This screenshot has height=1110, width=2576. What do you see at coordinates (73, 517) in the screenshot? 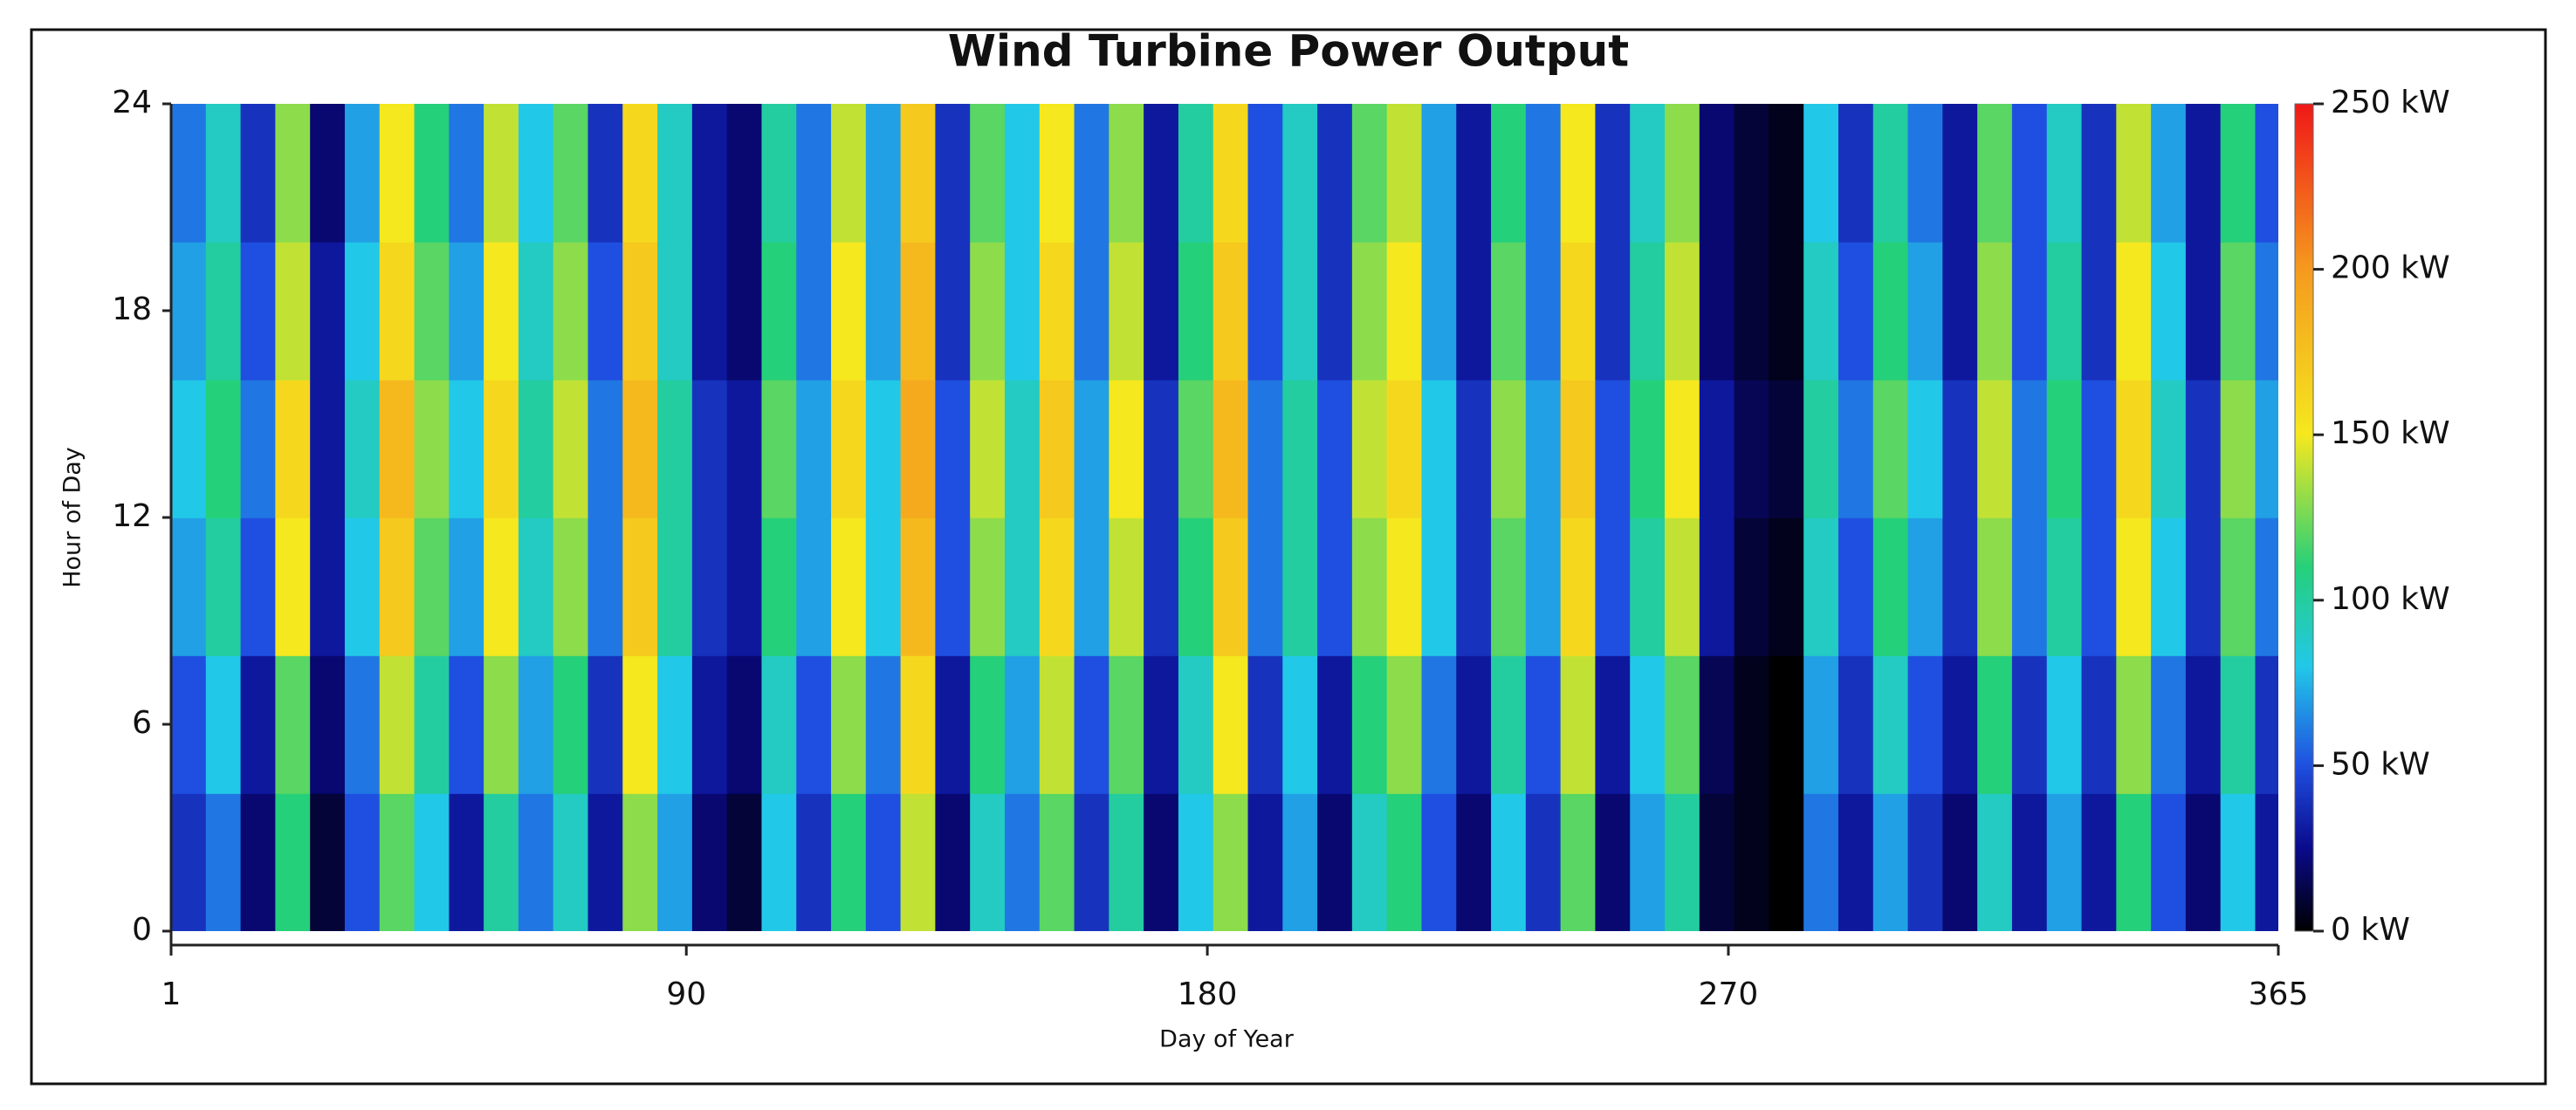
I see `y-axis-label: Hour of Day` at bounding box center [73, 517].